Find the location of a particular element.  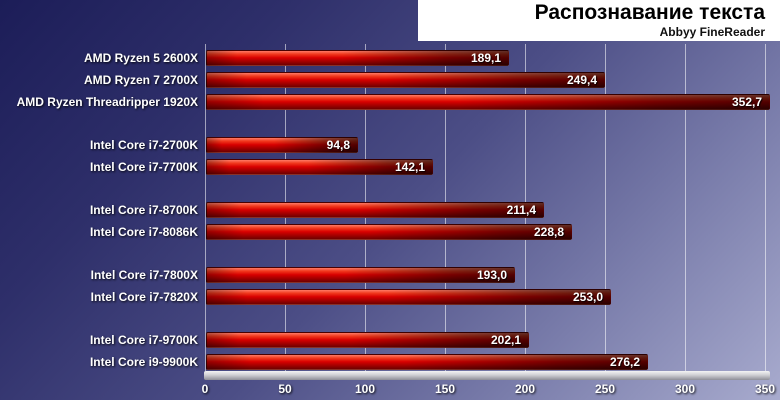

x-axis-tick-label: 200 is located at coordinates (525, 389).